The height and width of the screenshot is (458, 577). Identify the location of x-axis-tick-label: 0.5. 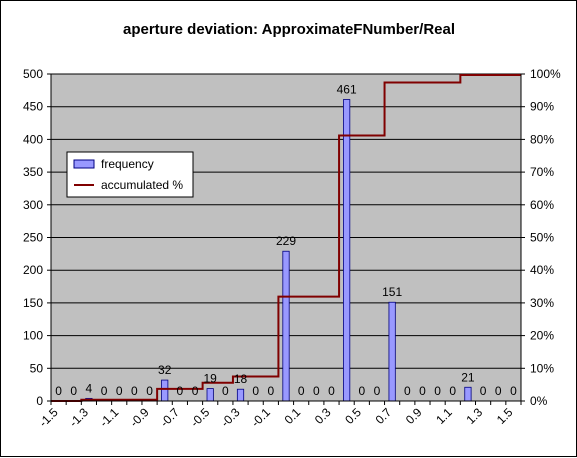
(353, 416).